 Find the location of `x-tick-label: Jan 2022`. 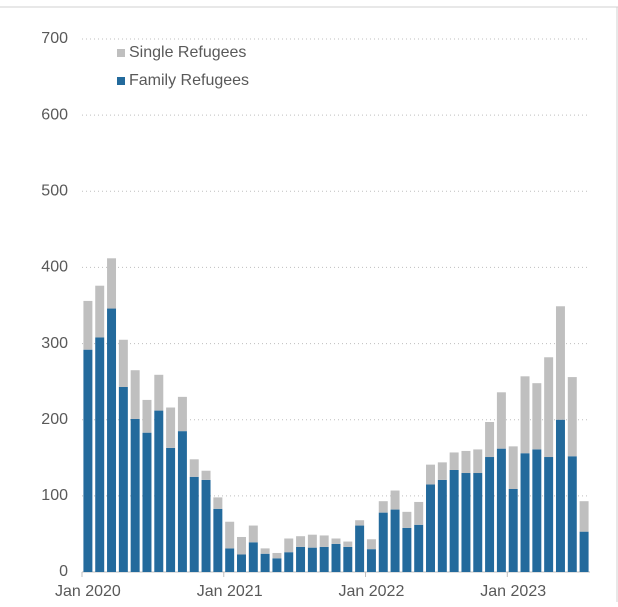

x-tick-label: Jan 2022 is located at coordinates (372, 591).